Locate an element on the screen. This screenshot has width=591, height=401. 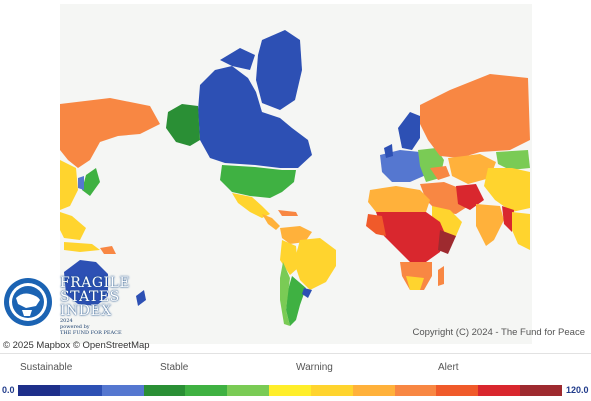
country-madagascar is located at coordinates (441, 276).